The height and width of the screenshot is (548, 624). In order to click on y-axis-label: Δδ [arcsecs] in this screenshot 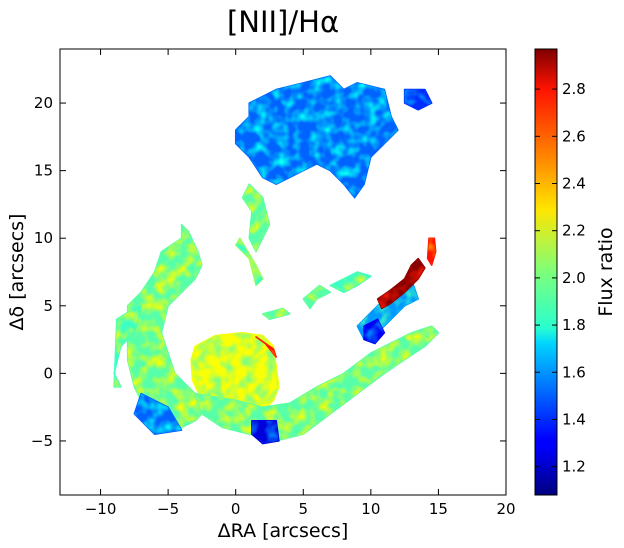, I will do `click(17, 272)`.